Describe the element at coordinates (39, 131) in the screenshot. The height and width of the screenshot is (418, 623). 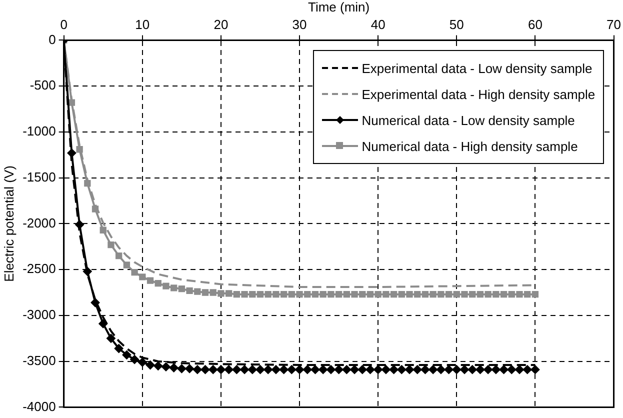
I see `y-tick-label: -1000` at that location.